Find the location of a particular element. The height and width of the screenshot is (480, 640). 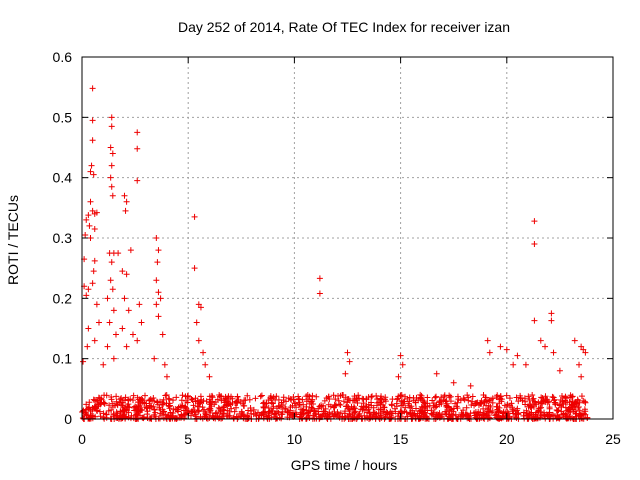

y-tick-label: 0.6 is located at coordinates (63, 57).